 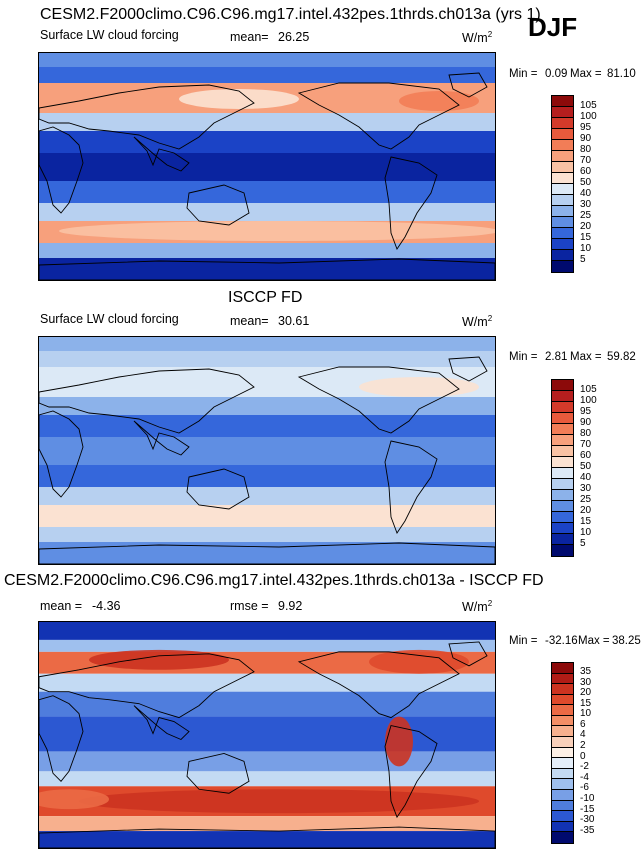 I want to click on panel2-min-label: Min =, so click(x=523, y=357).